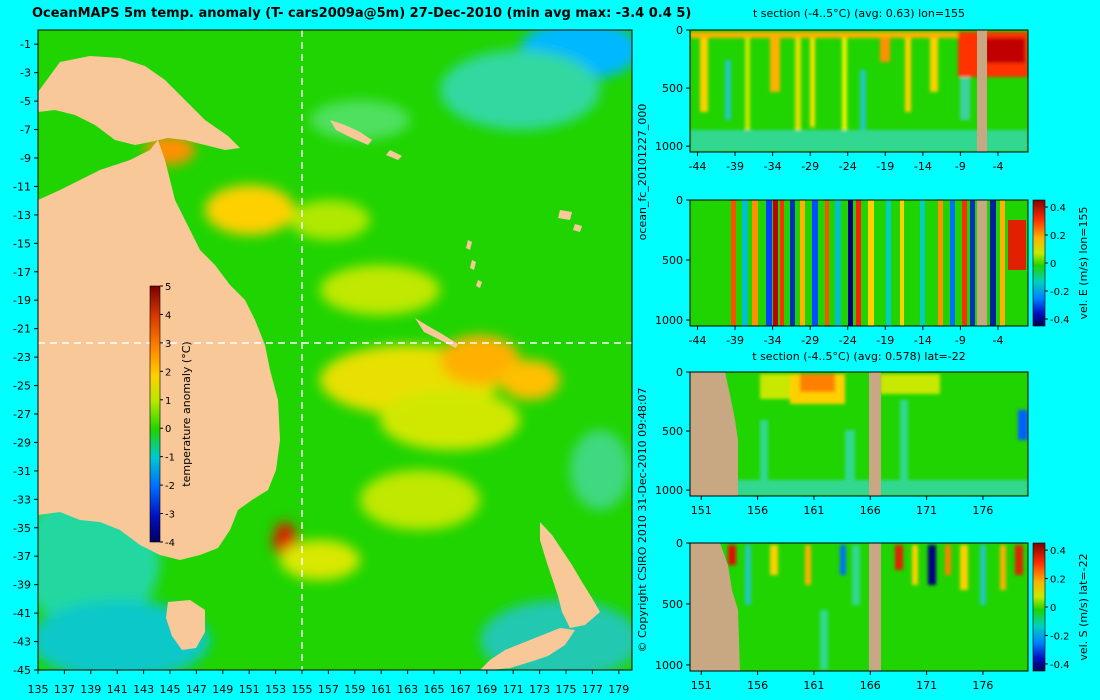 This screenshot has height=700, width=1100. Describe the element at coordinates (25, 158) in the screenshot. I see `map-y-tick-label: -9` at that location.